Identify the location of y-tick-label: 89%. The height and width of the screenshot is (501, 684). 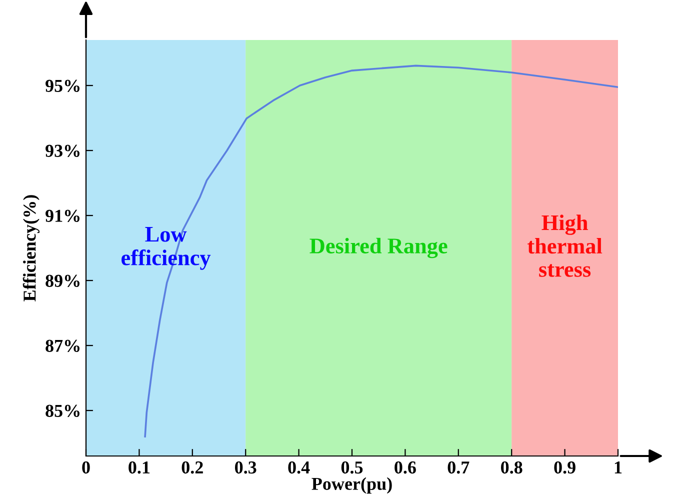
(63, 280).